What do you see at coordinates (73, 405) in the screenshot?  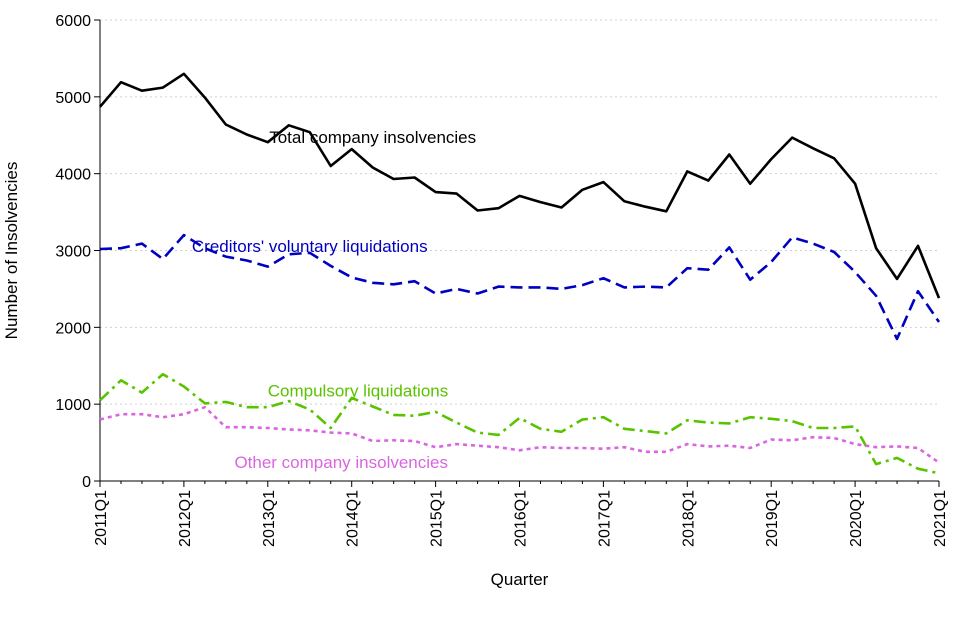 I see `y-tick-label: 1000` at bounding box center [73, 405].